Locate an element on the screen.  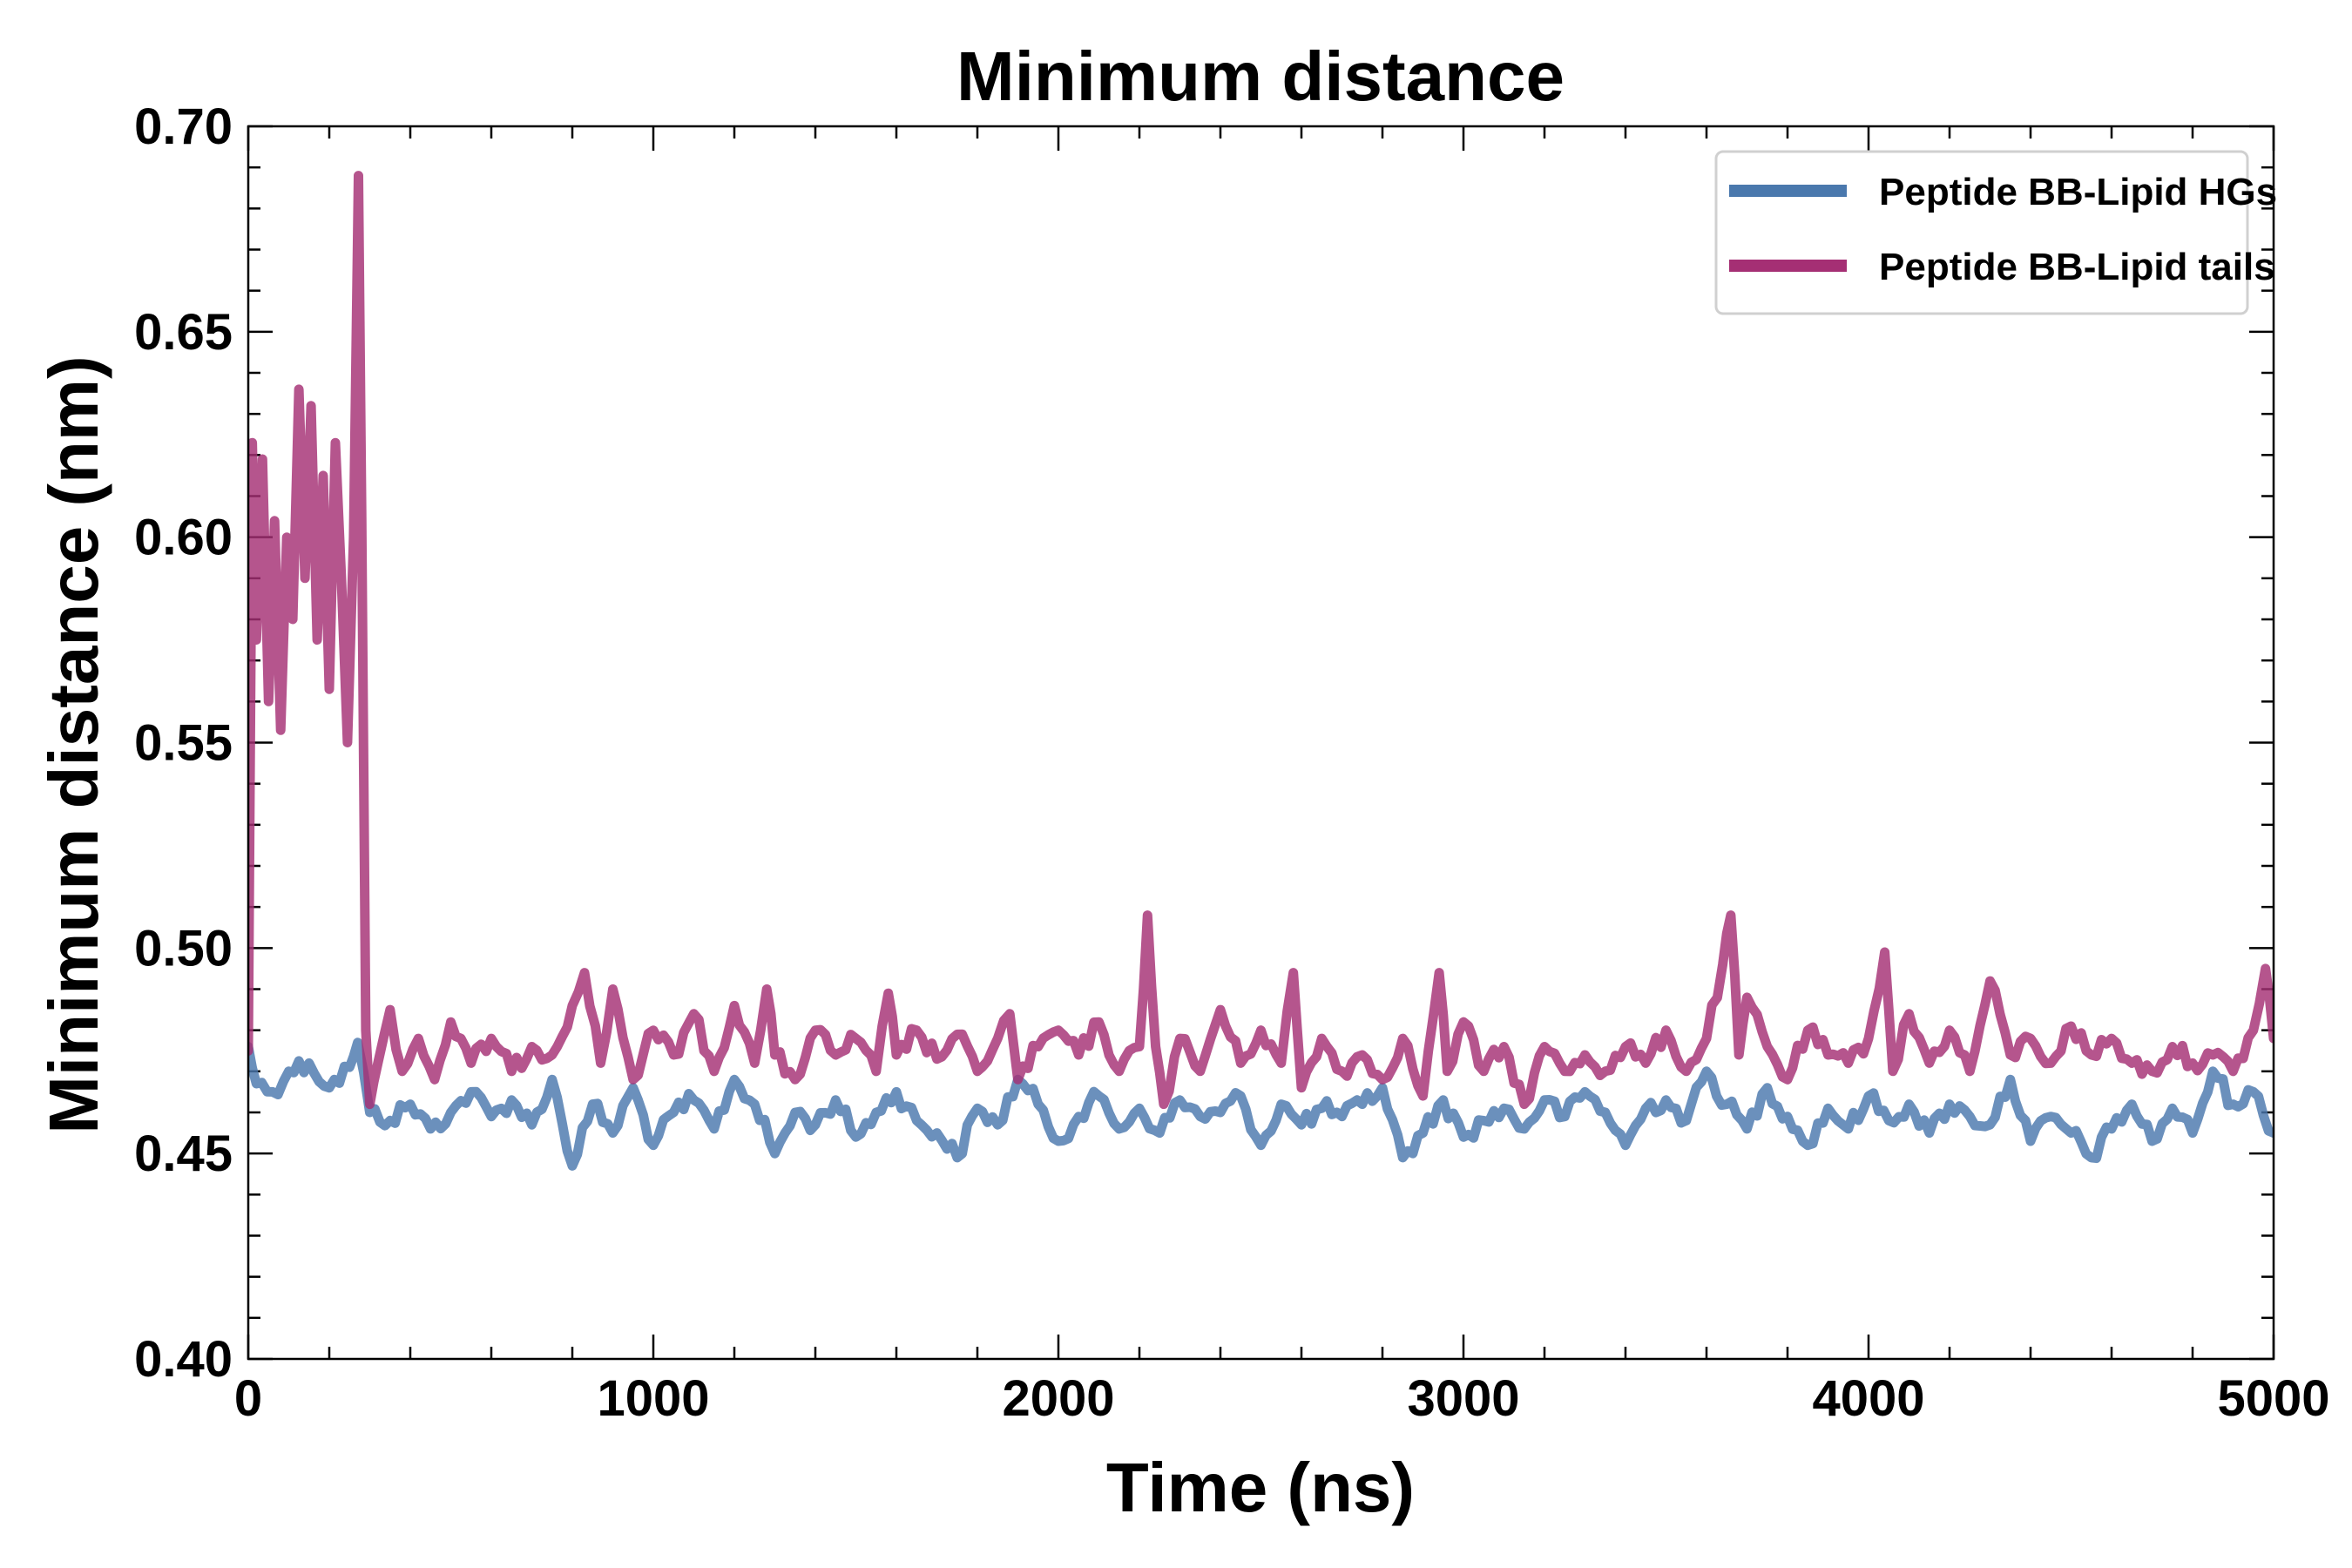
x-tick-label: 2000 is located at coordinates (1058, 1398).